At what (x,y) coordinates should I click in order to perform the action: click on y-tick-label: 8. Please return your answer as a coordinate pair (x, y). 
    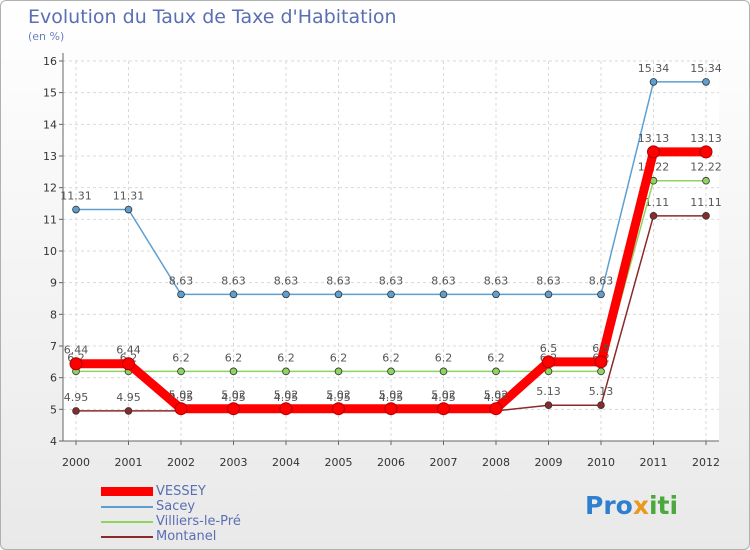
    Looking at the image, I should click on (53, 314).